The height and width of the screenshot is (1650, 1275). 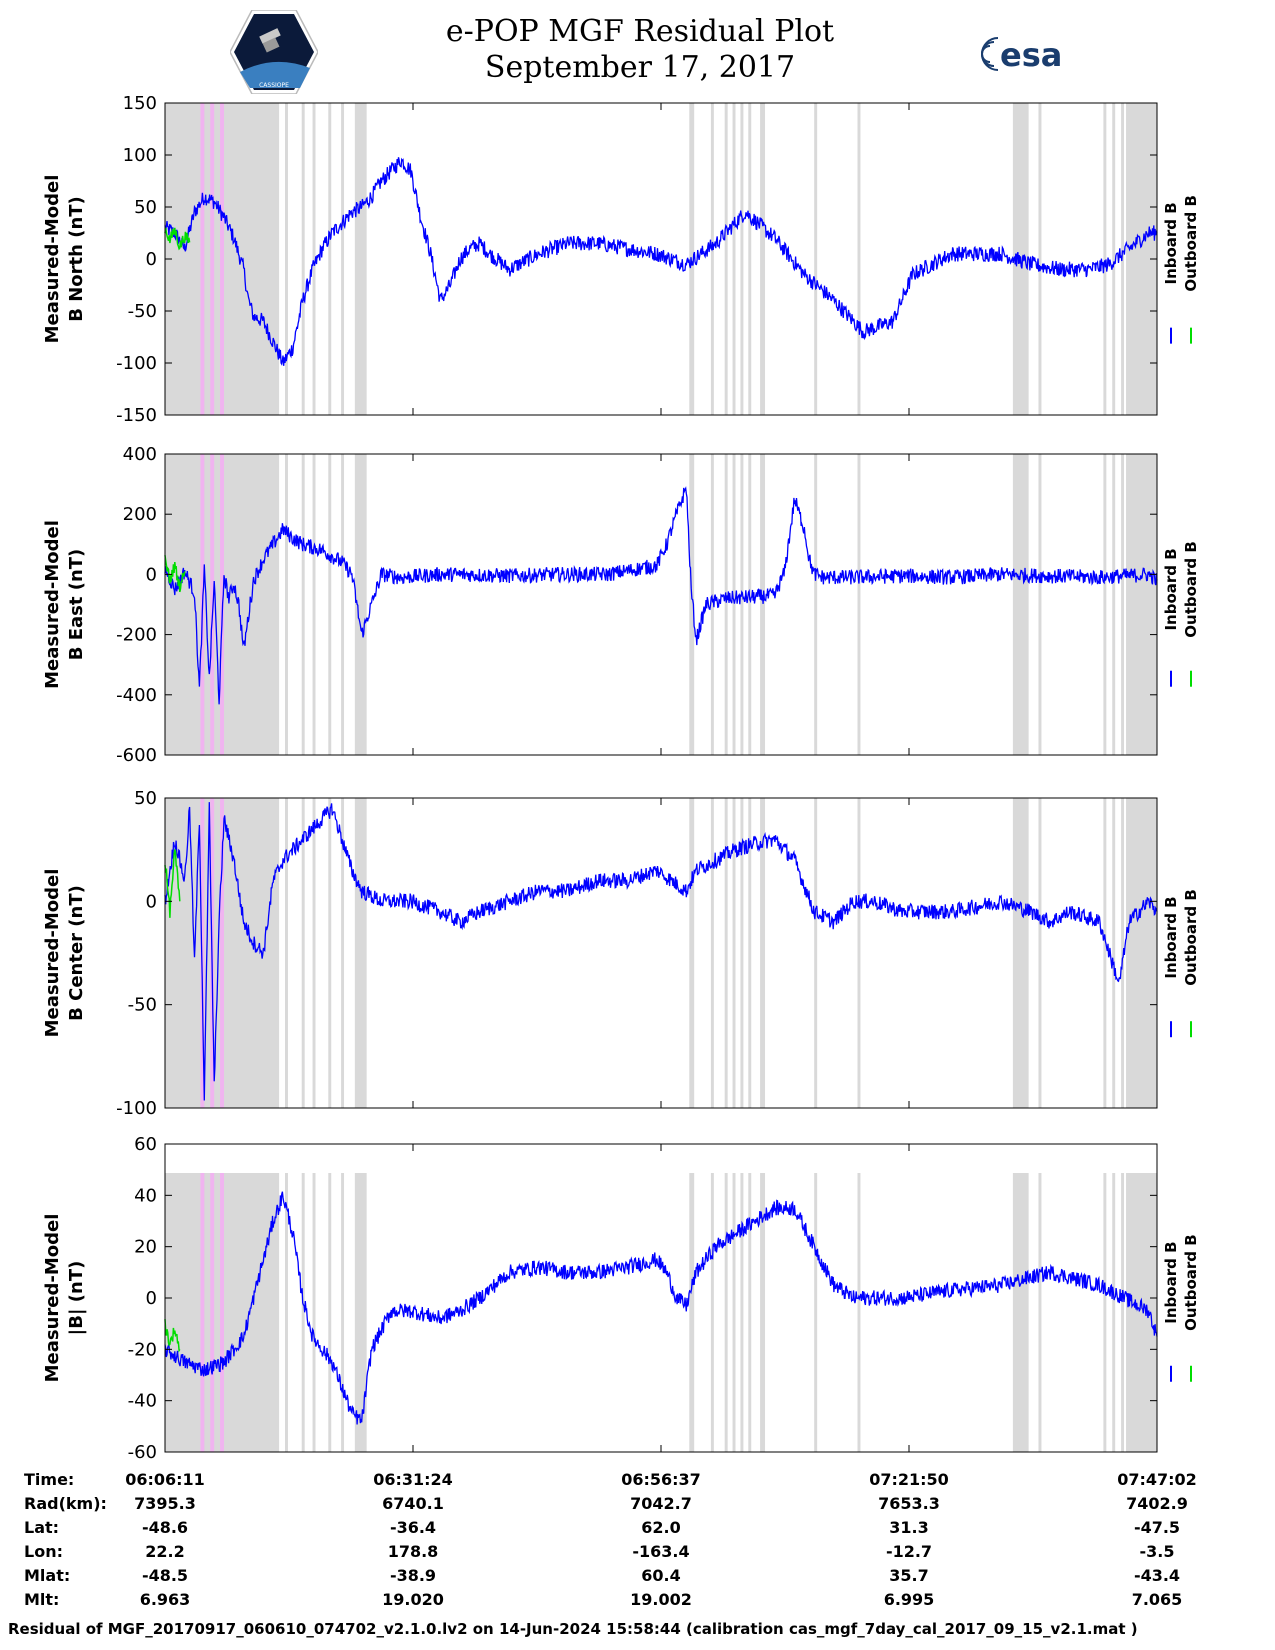 I want to click on ephemeris-value: -47.5, so click(x=1157, y=1527).